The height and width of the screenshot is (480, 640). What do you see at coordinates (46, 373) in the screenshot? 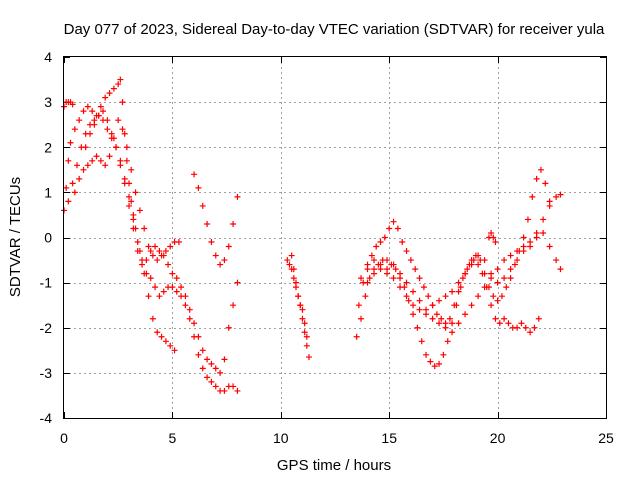
I see `y-tick-label: -3` at bounding box center [46, 373].